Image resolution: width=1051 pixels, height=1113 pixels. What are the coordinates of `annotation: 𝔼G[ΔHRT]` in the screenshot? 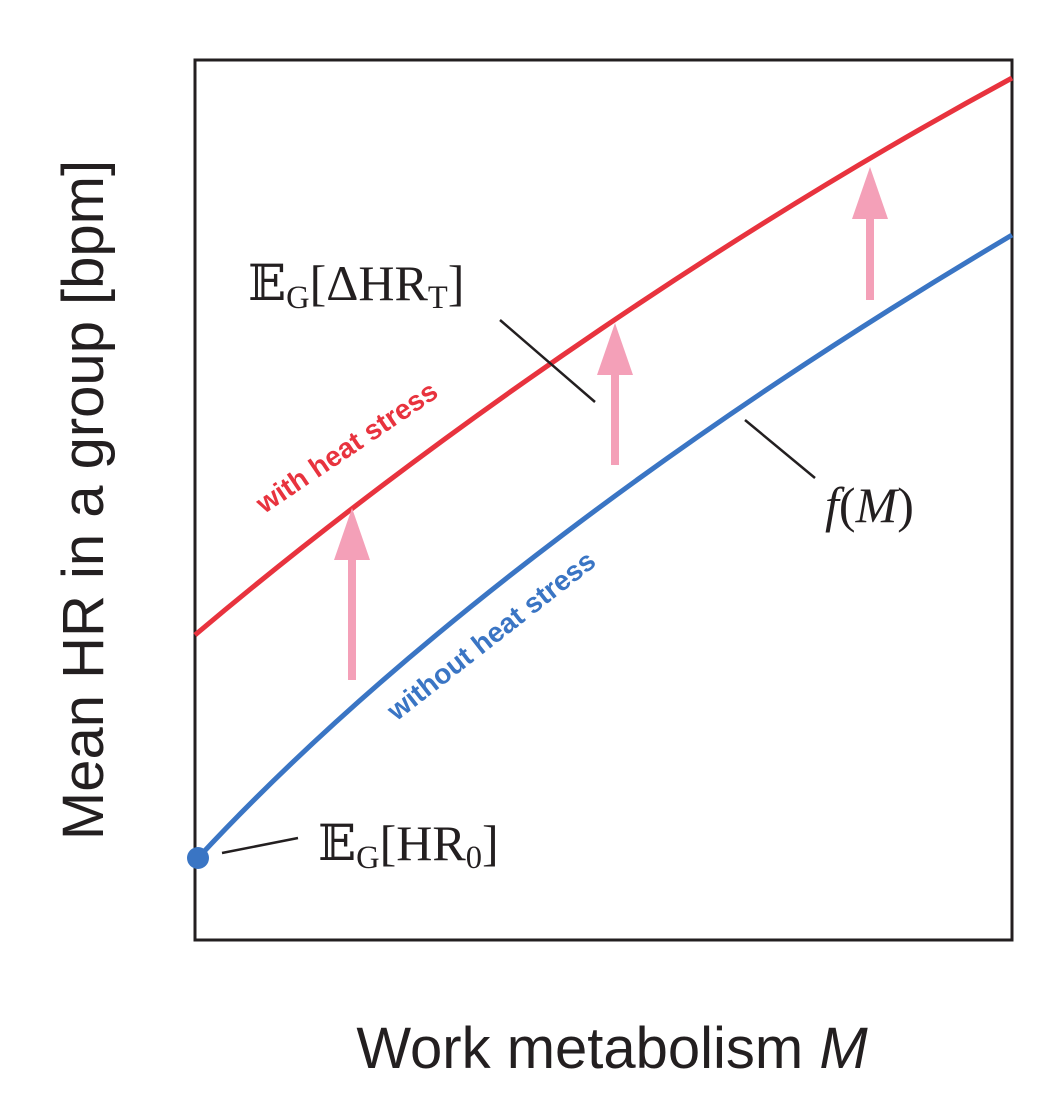 It's located at (356, 285).